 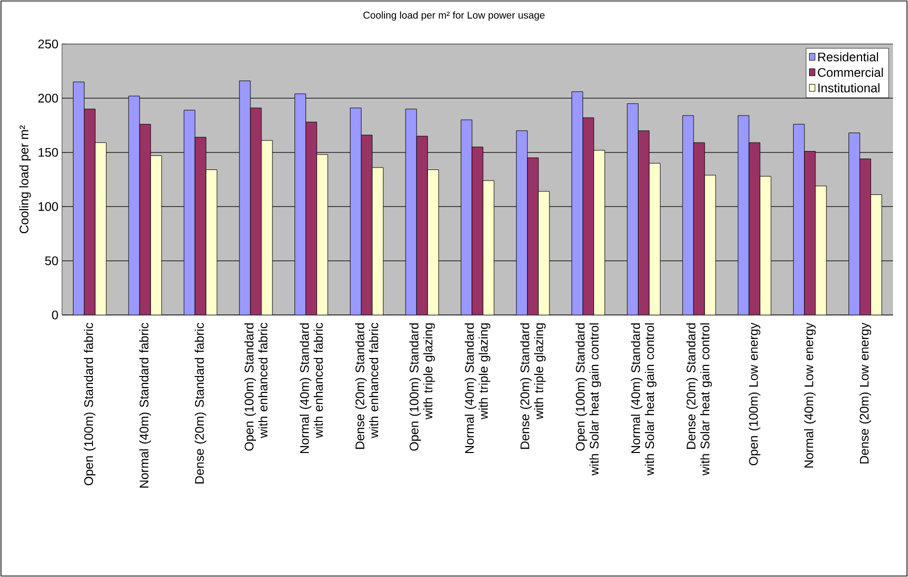 What do you see at coordinates (48, 44) in the screenshot?
I see `y-tick-label: 250` at bounding box center [48, 44].